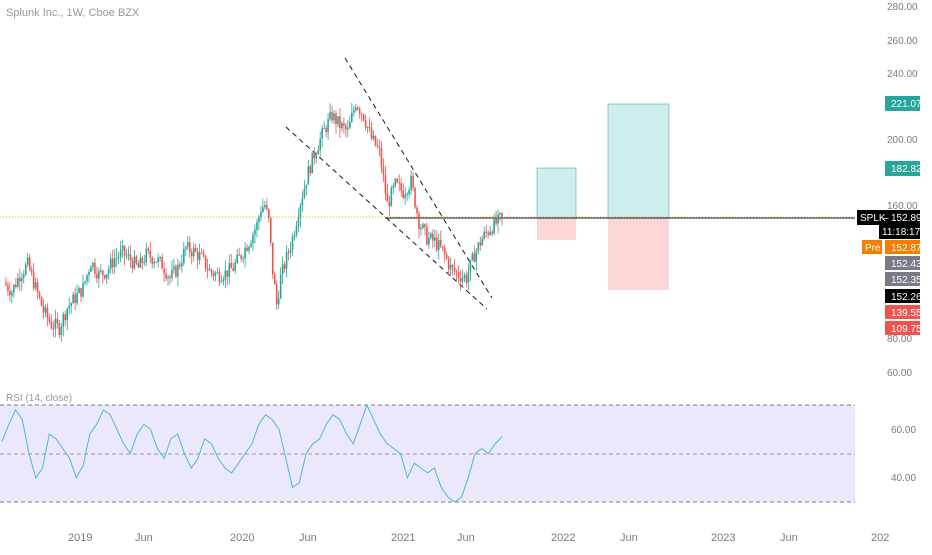 The width and height of the screenshot is (932, 555). I want to click on pre-market-badge: Pre 152.87, so click(892, 247).